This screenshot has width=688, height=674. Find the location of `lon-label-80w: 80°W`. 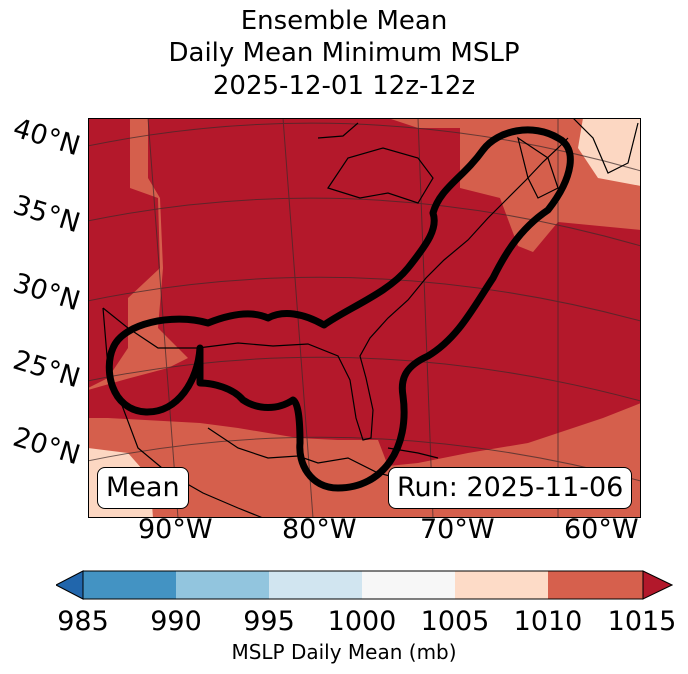

lon-label-80w: 80°W is located at coordinates (319, 529).